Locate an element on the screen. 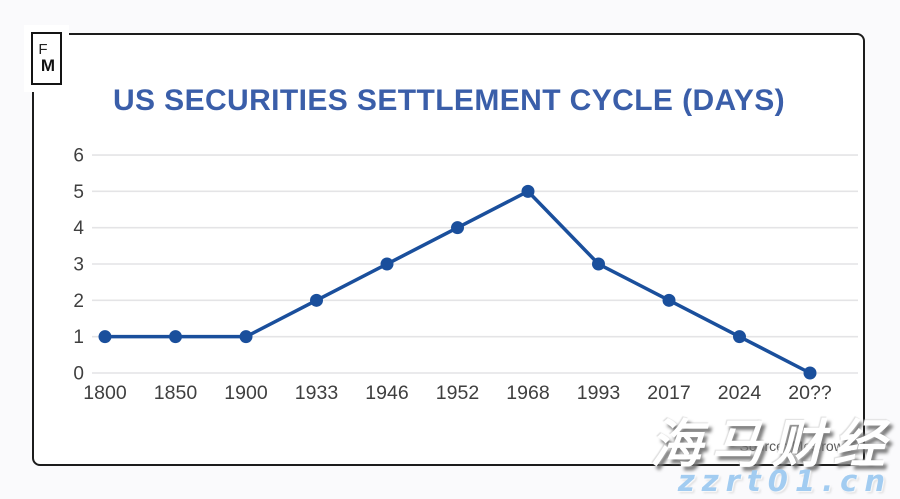 The width and height of the screenshot is (900, 499). fm-logo: F M is located at coordinates (46, 58).